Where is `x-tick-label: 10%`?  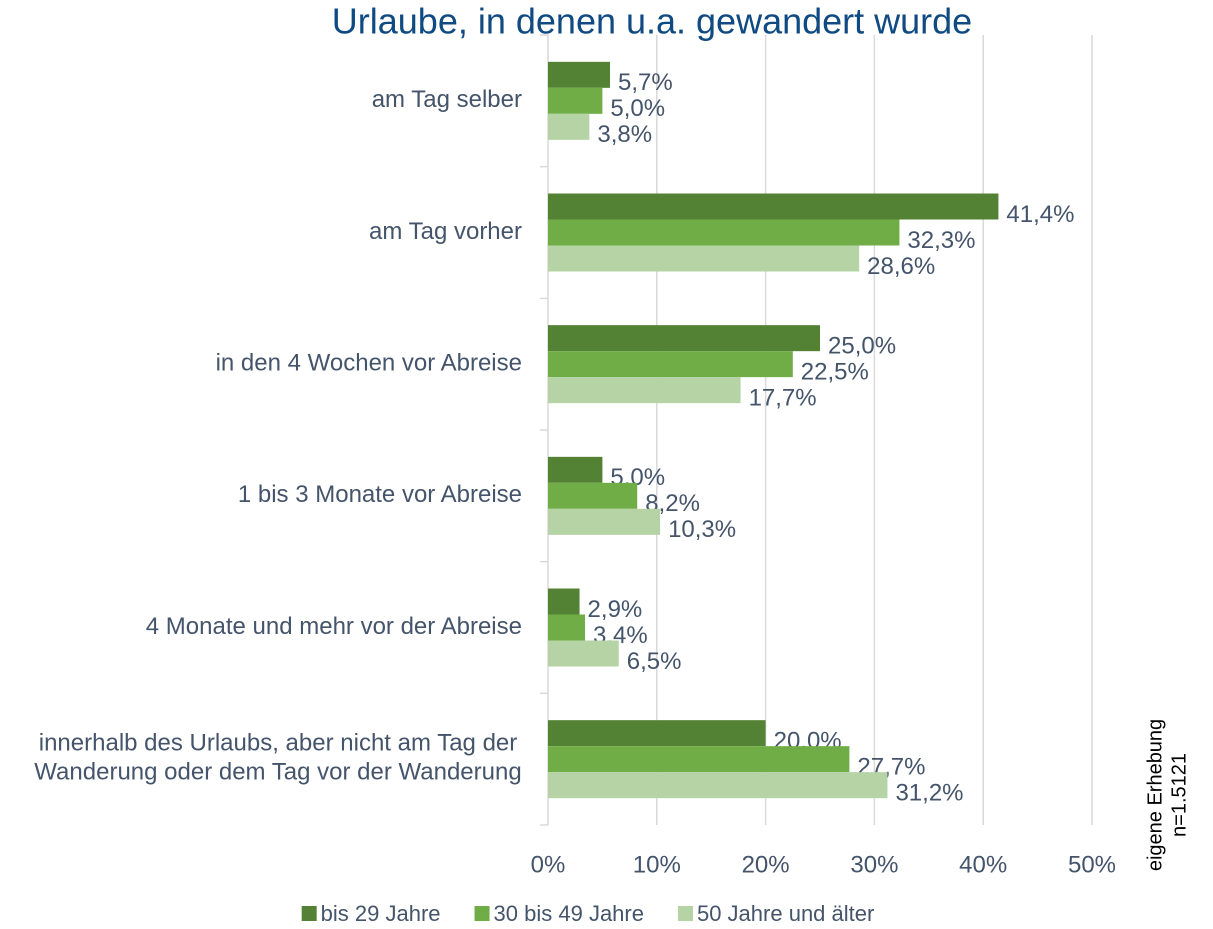
x-tick-label: 10% is located at coordinates (657, 864).